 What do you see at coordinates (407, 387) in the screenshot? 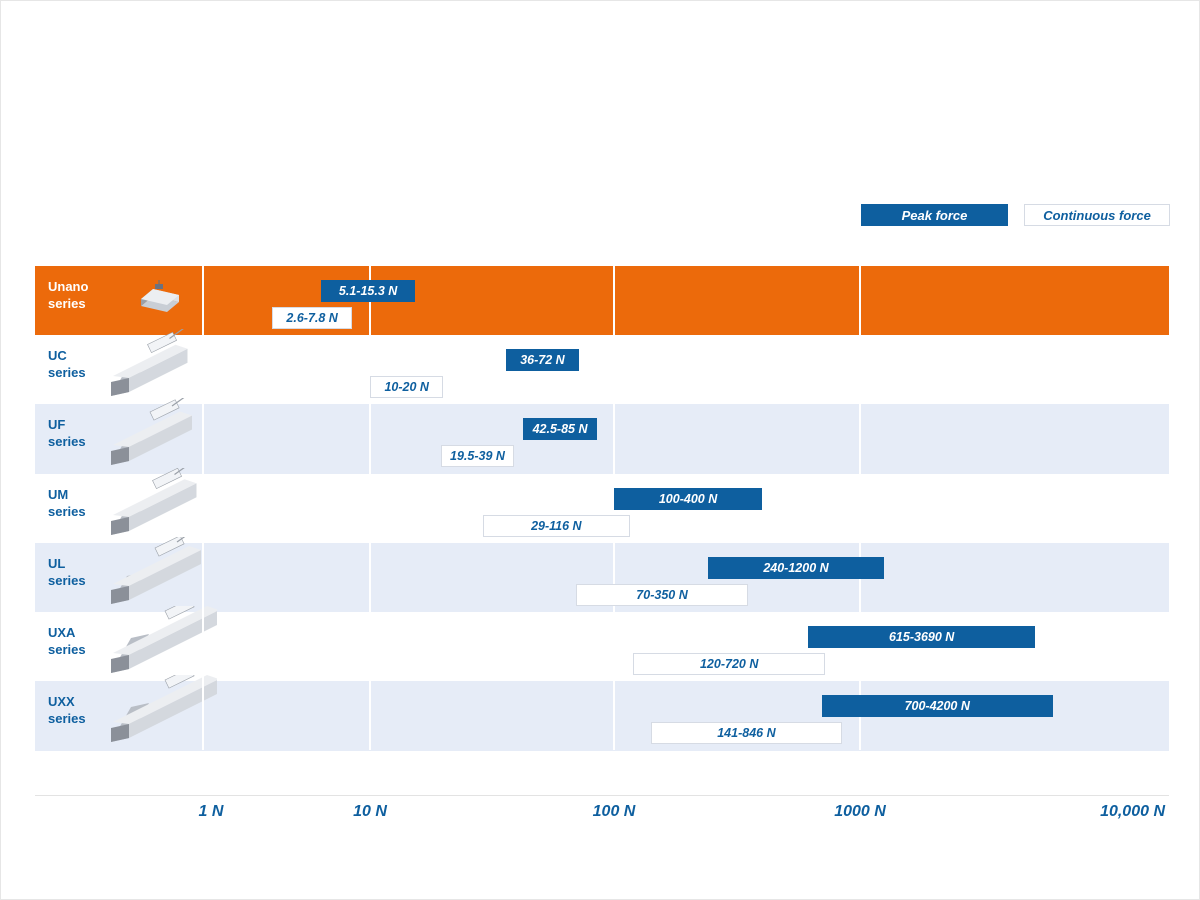
I see `continuous-force-bar: 10-20 N` at bounding box center [407, 387].